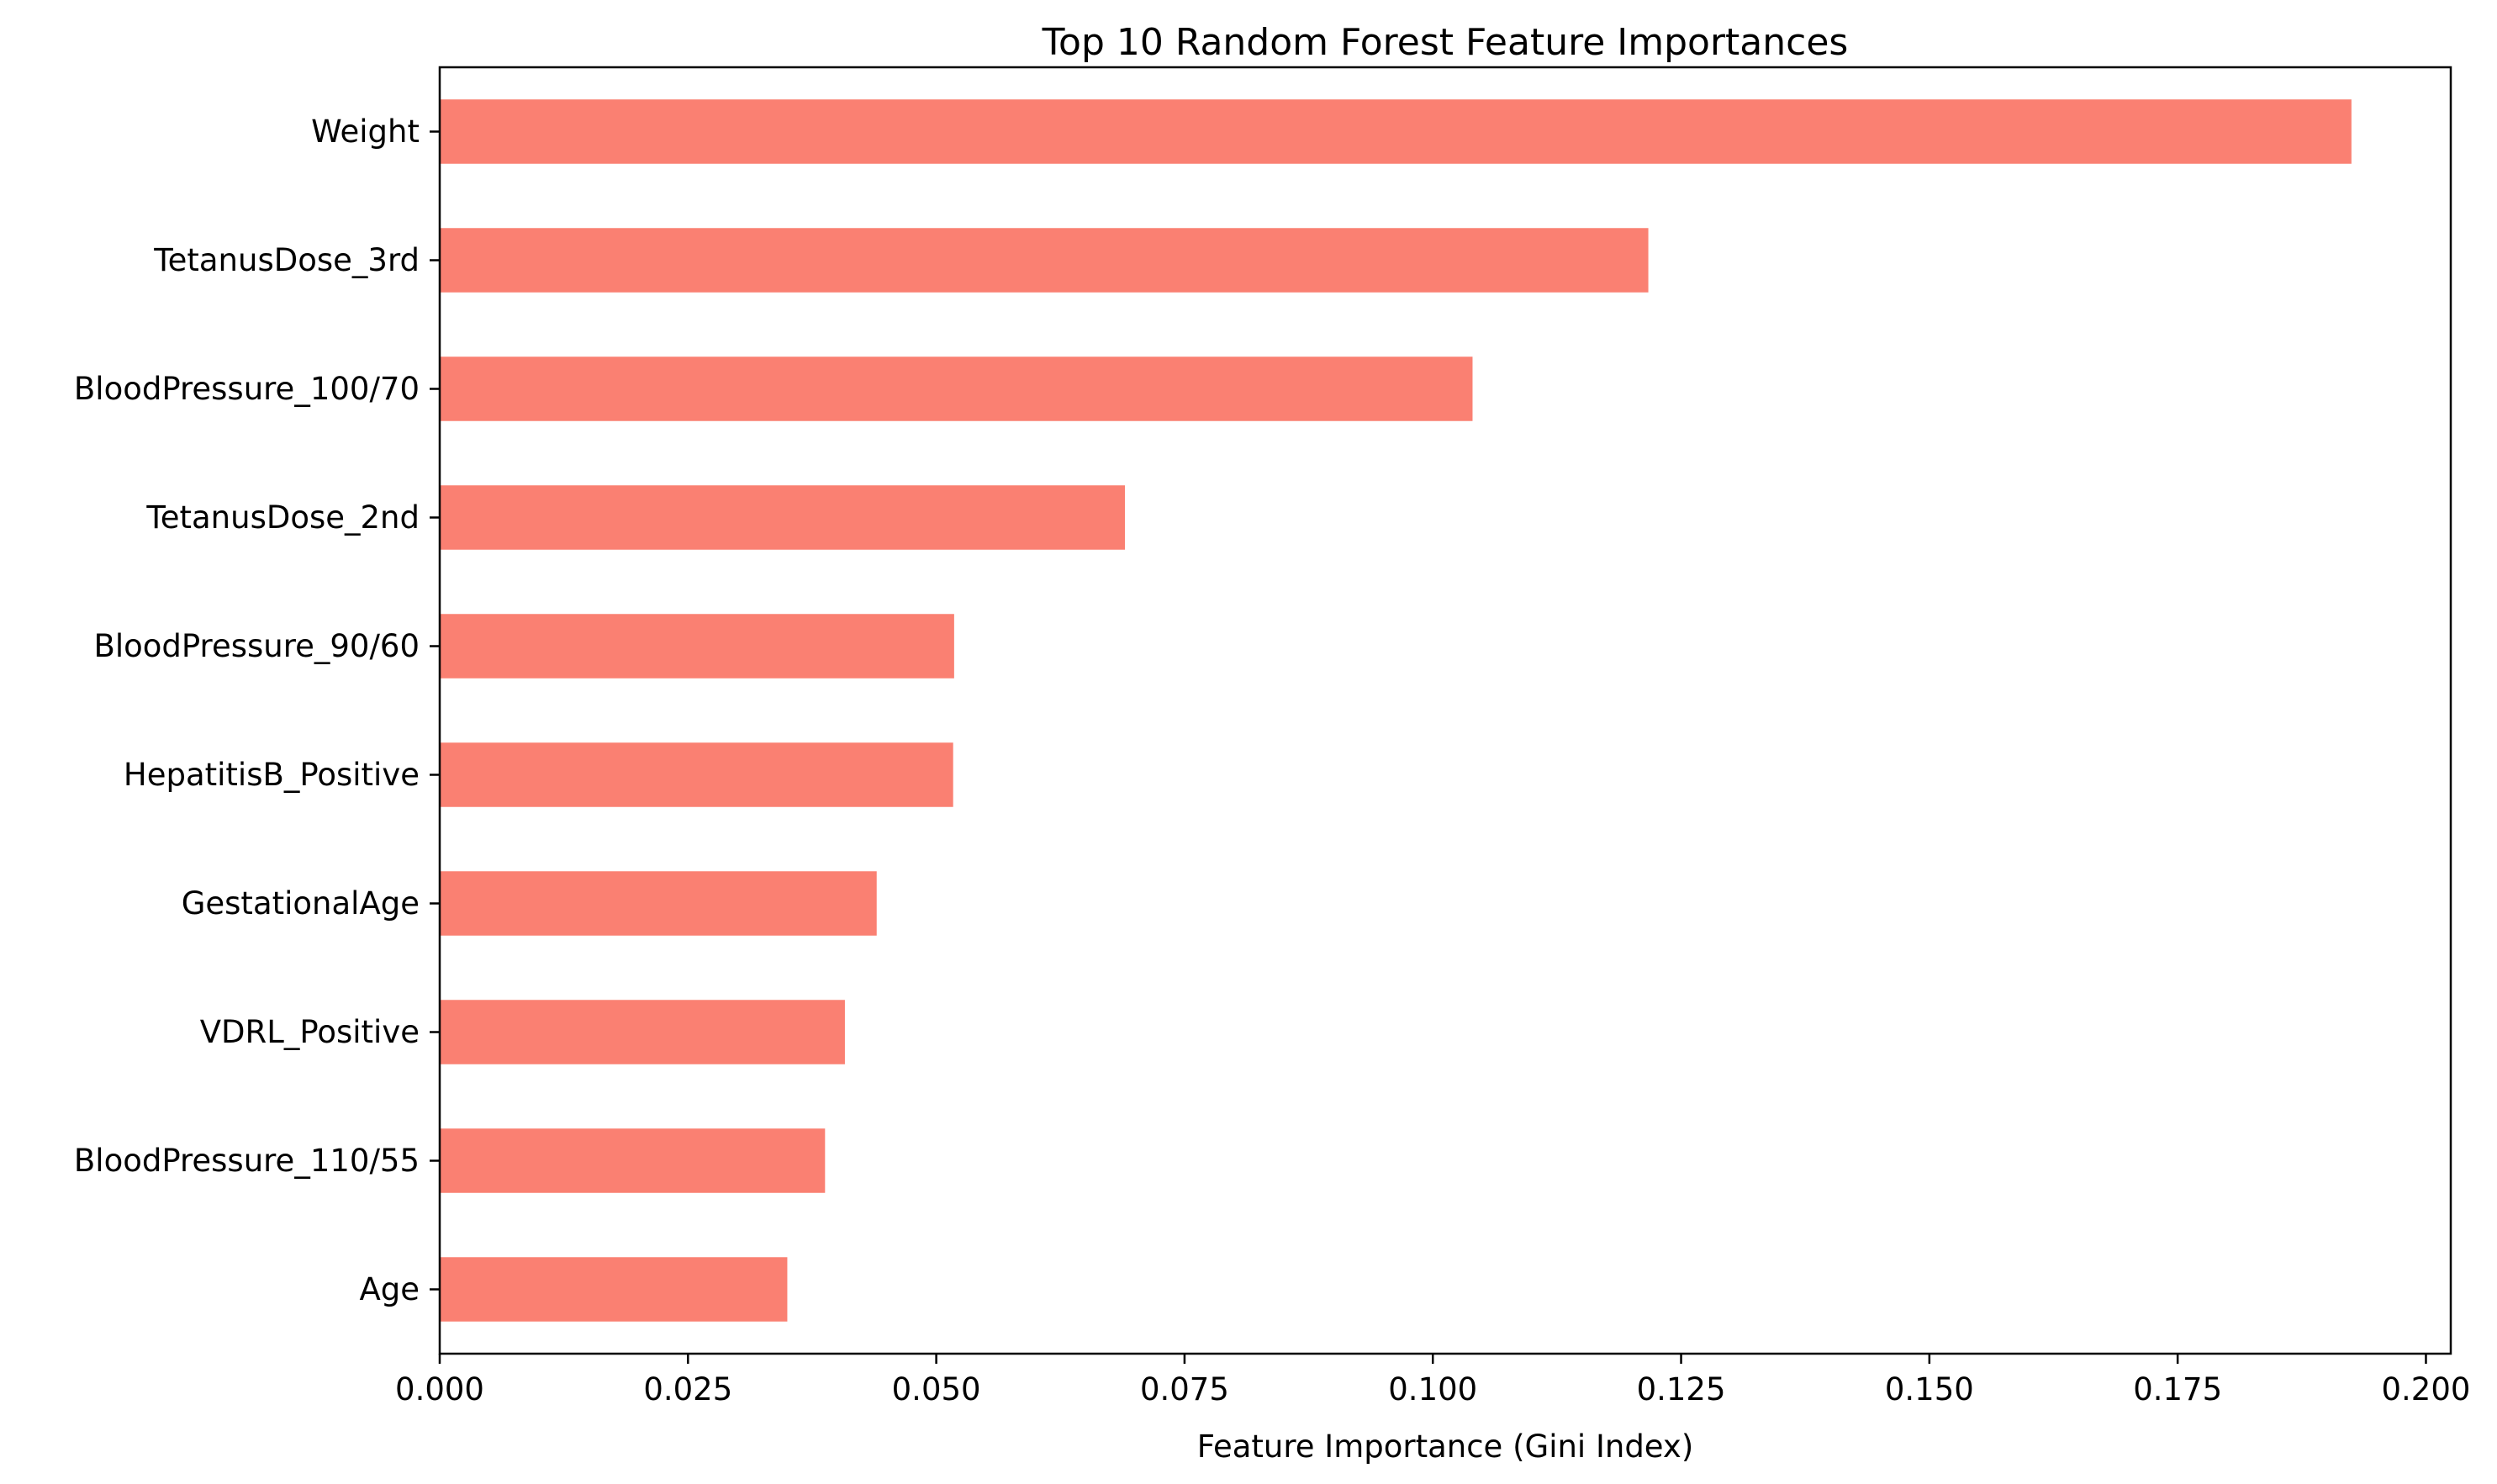 The width and height of the screenshot is (2497, 1484). Describe the element at coordinates (2426, 1389) in the screenshot. I see `x-tick-label: 0.200` at that location.